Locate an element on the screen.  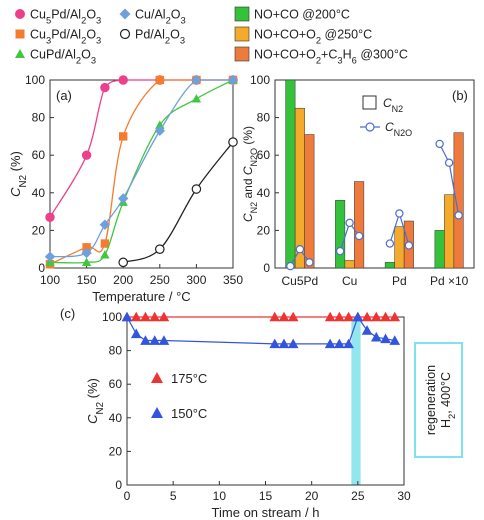
panel-label-c: (c) is located at coordinates (67, 313).